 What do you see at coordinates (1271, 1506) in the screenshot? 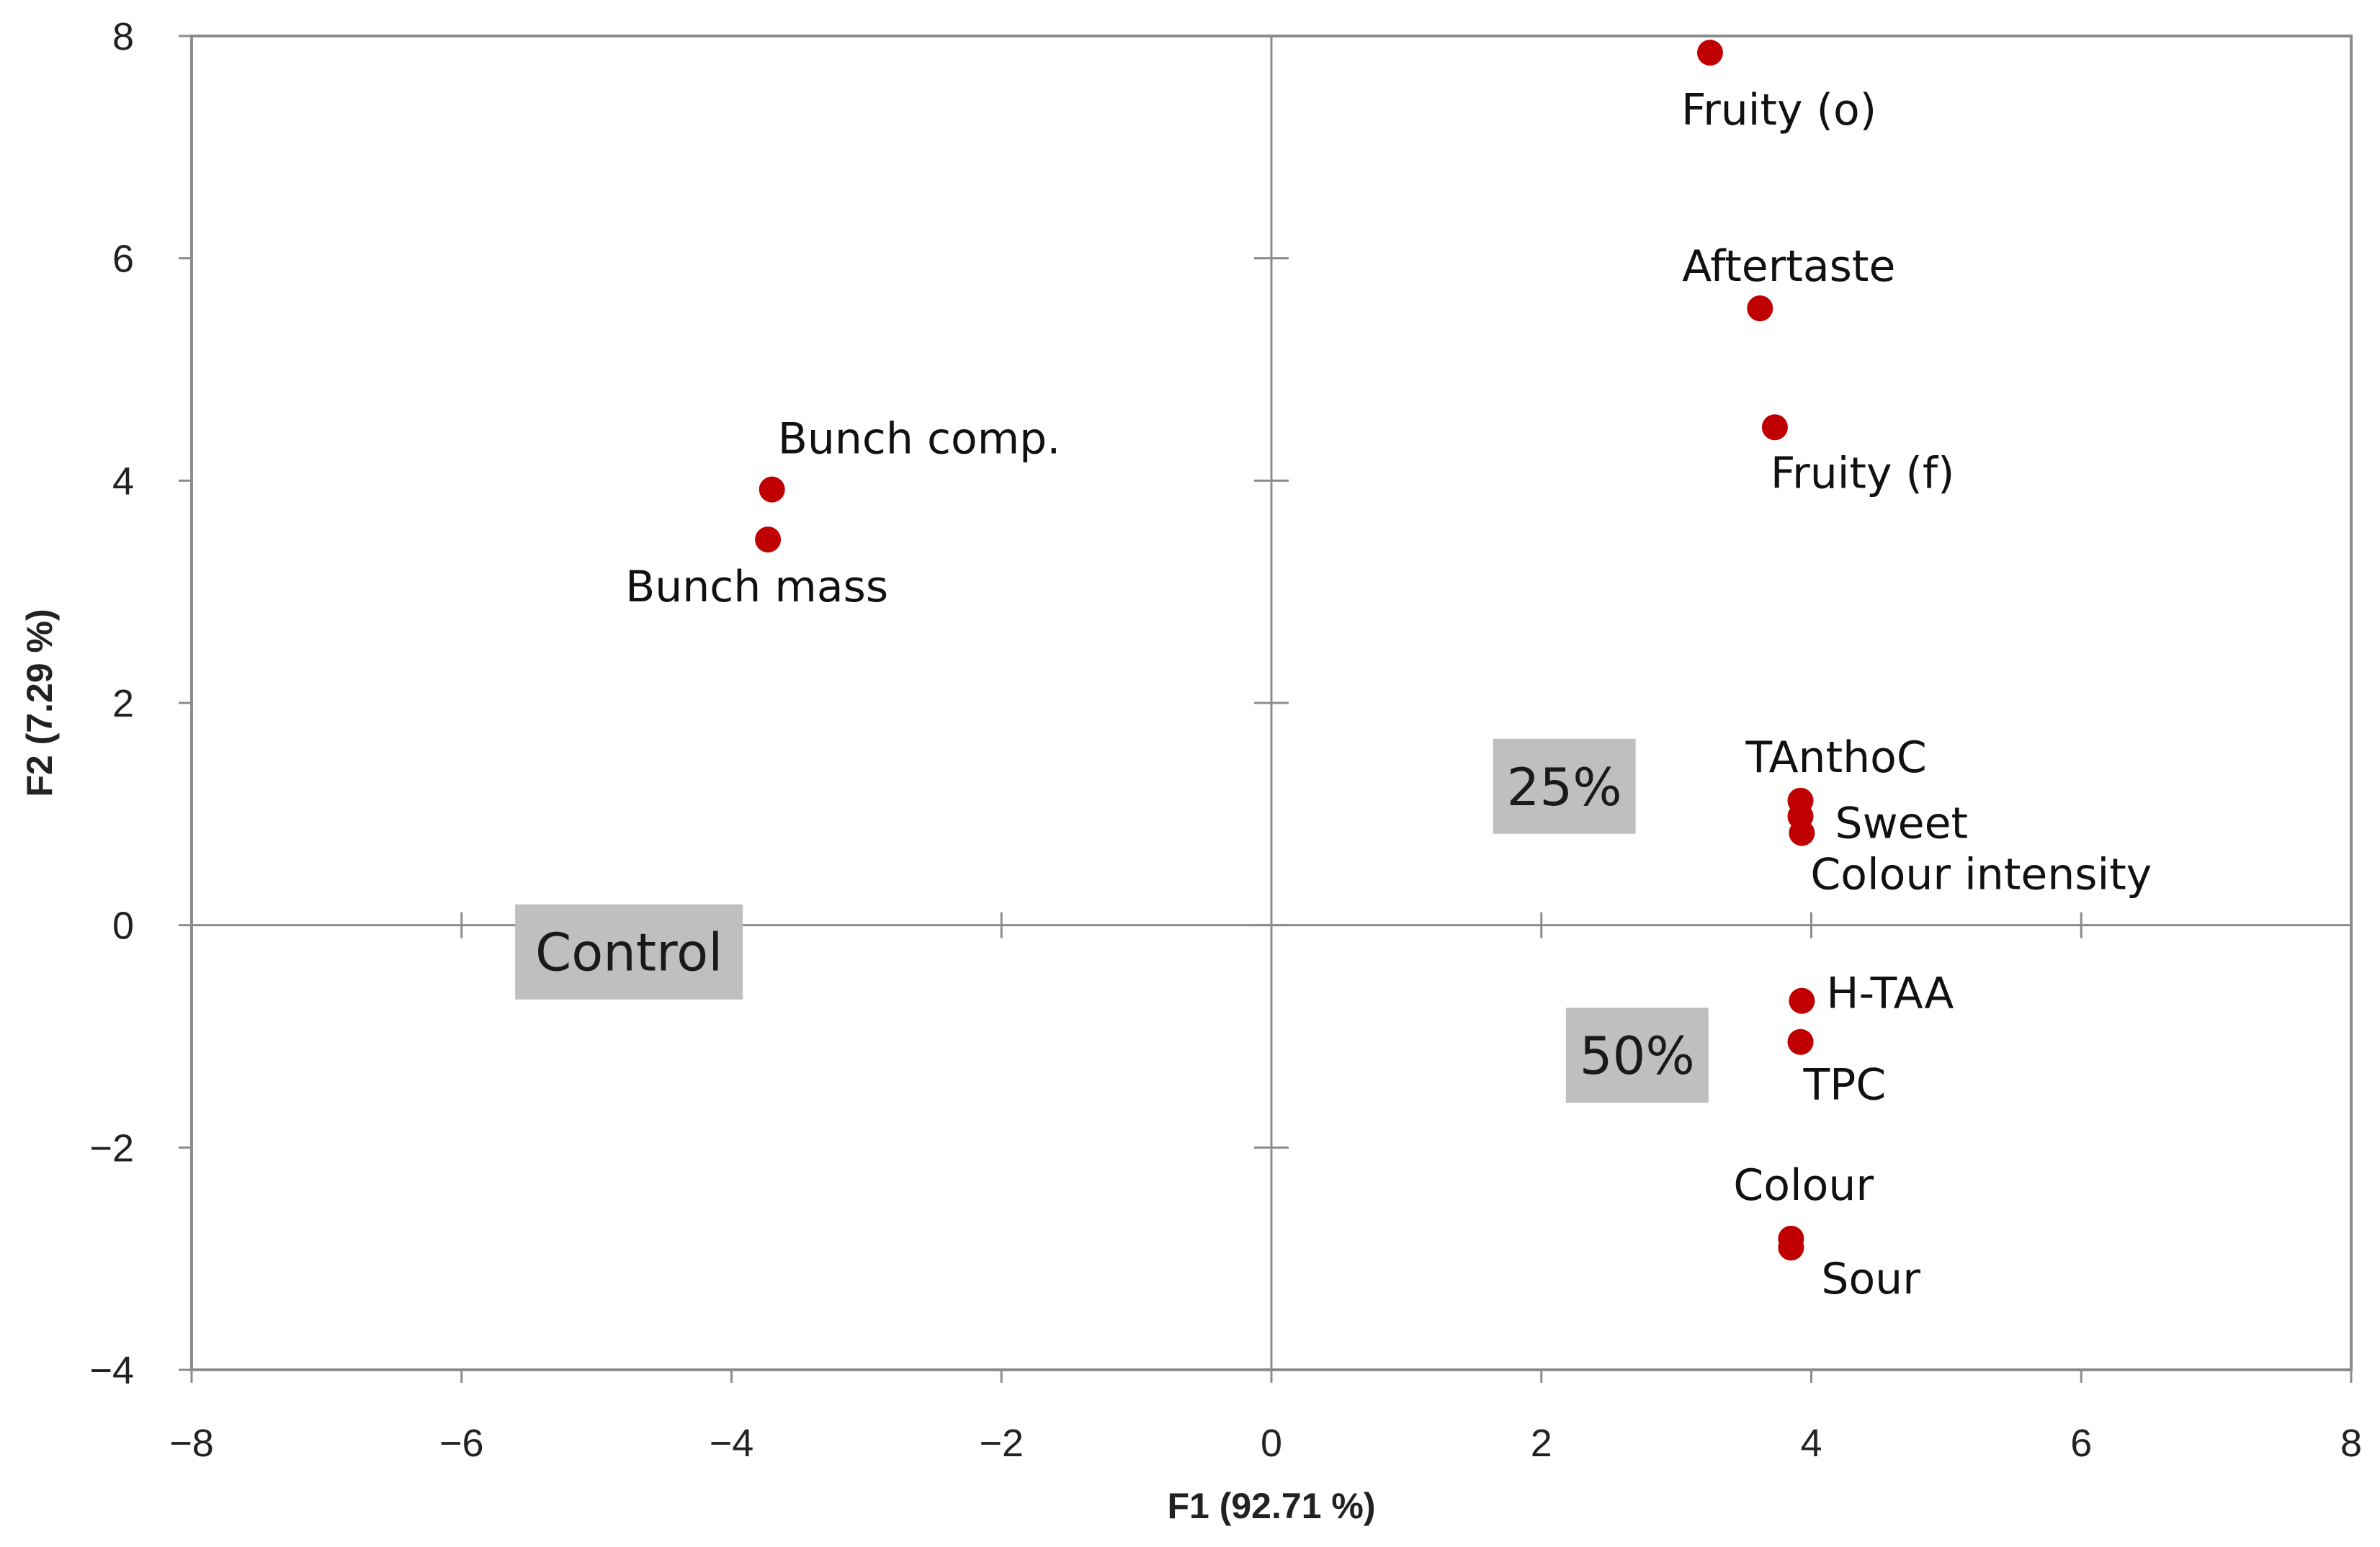
I see `x-axis-title: F1 (92.71 %)` at bounding box center [1271, 1506].